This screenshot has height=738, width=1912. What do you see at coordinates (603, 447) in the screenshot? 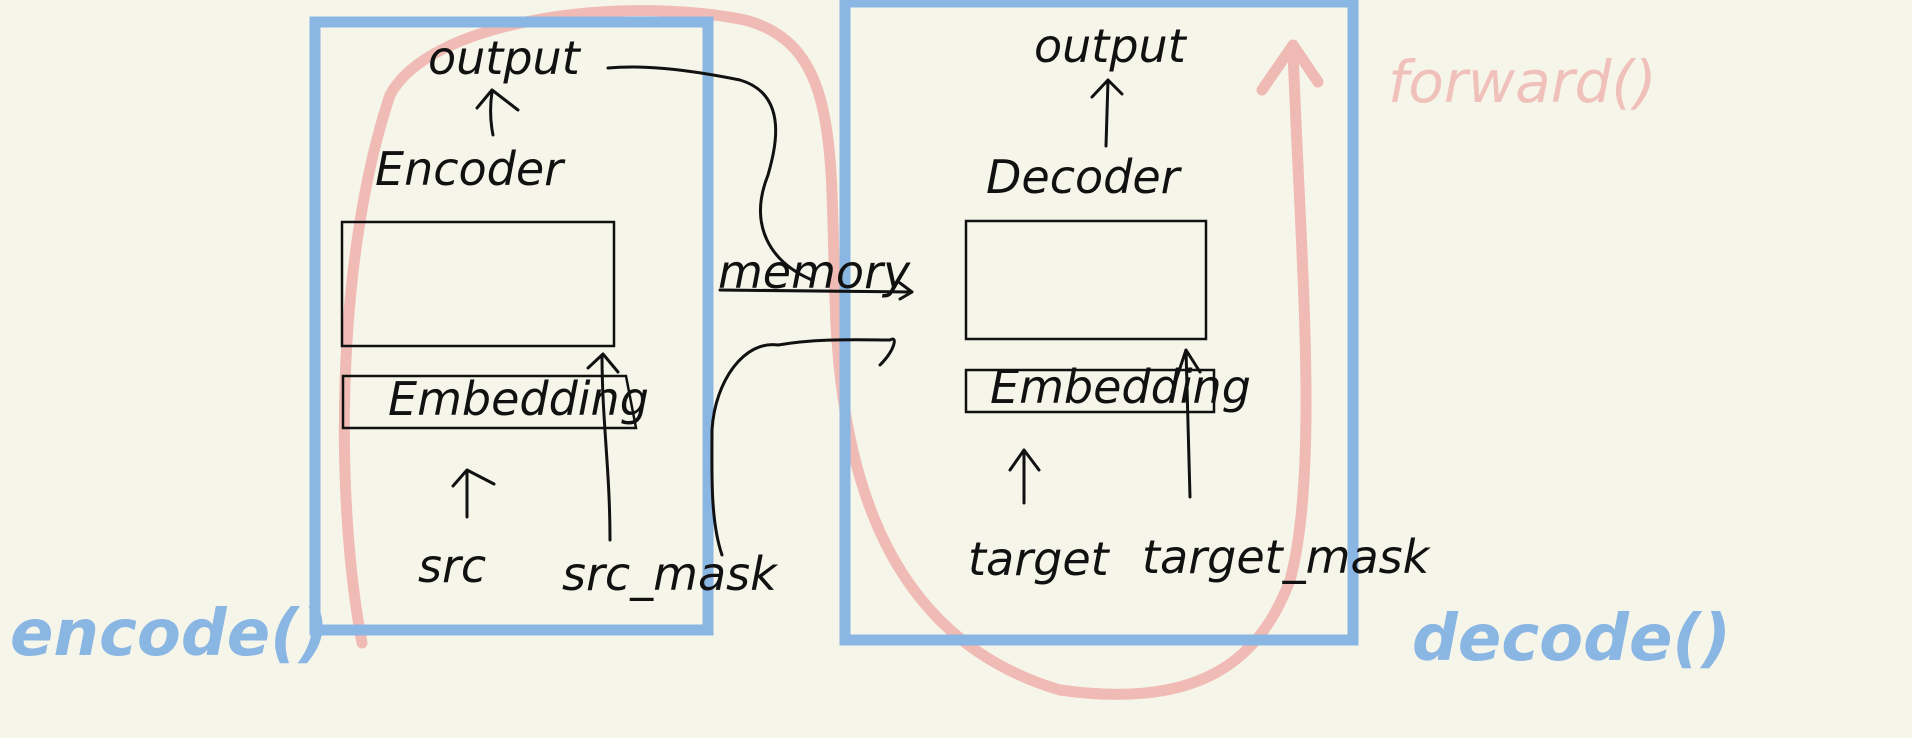
I see `src-mask-arrow` at bounding box center [603, 447].